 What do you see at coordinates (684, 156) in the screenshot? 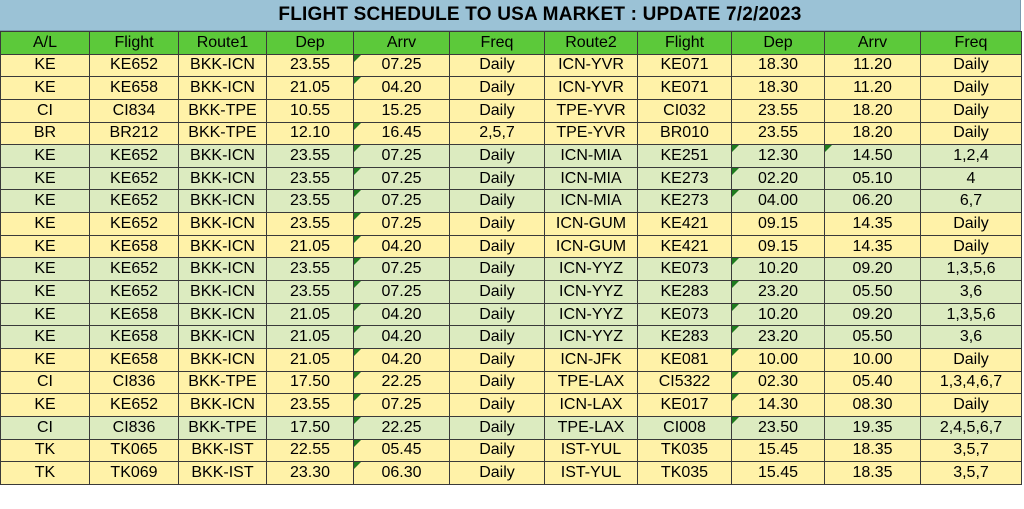
I see `cell-flight2: KE251` at bounding box center [684, 156].